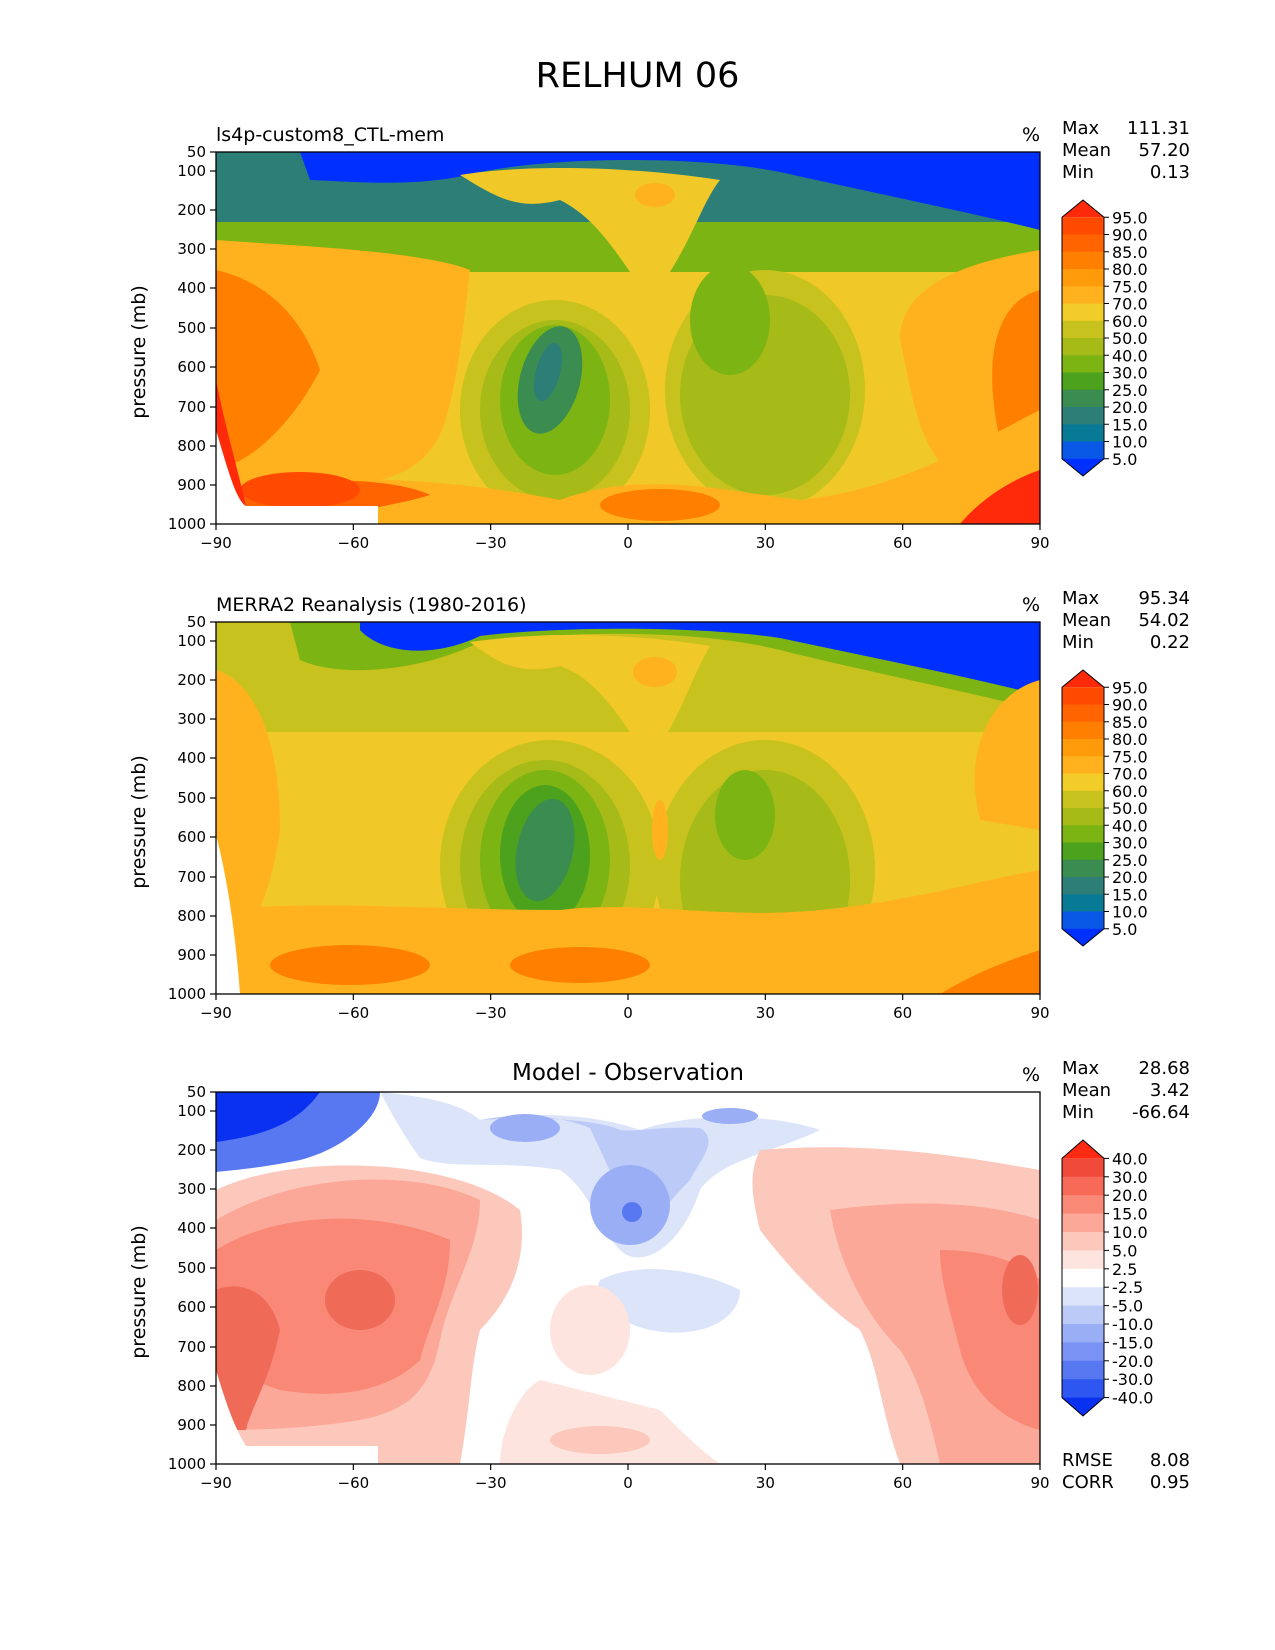  Describe the element at coordinates (625, 1008) in the screenshot. I see `x-axis: −90 −60 −30 0 30 60 90` at that location.